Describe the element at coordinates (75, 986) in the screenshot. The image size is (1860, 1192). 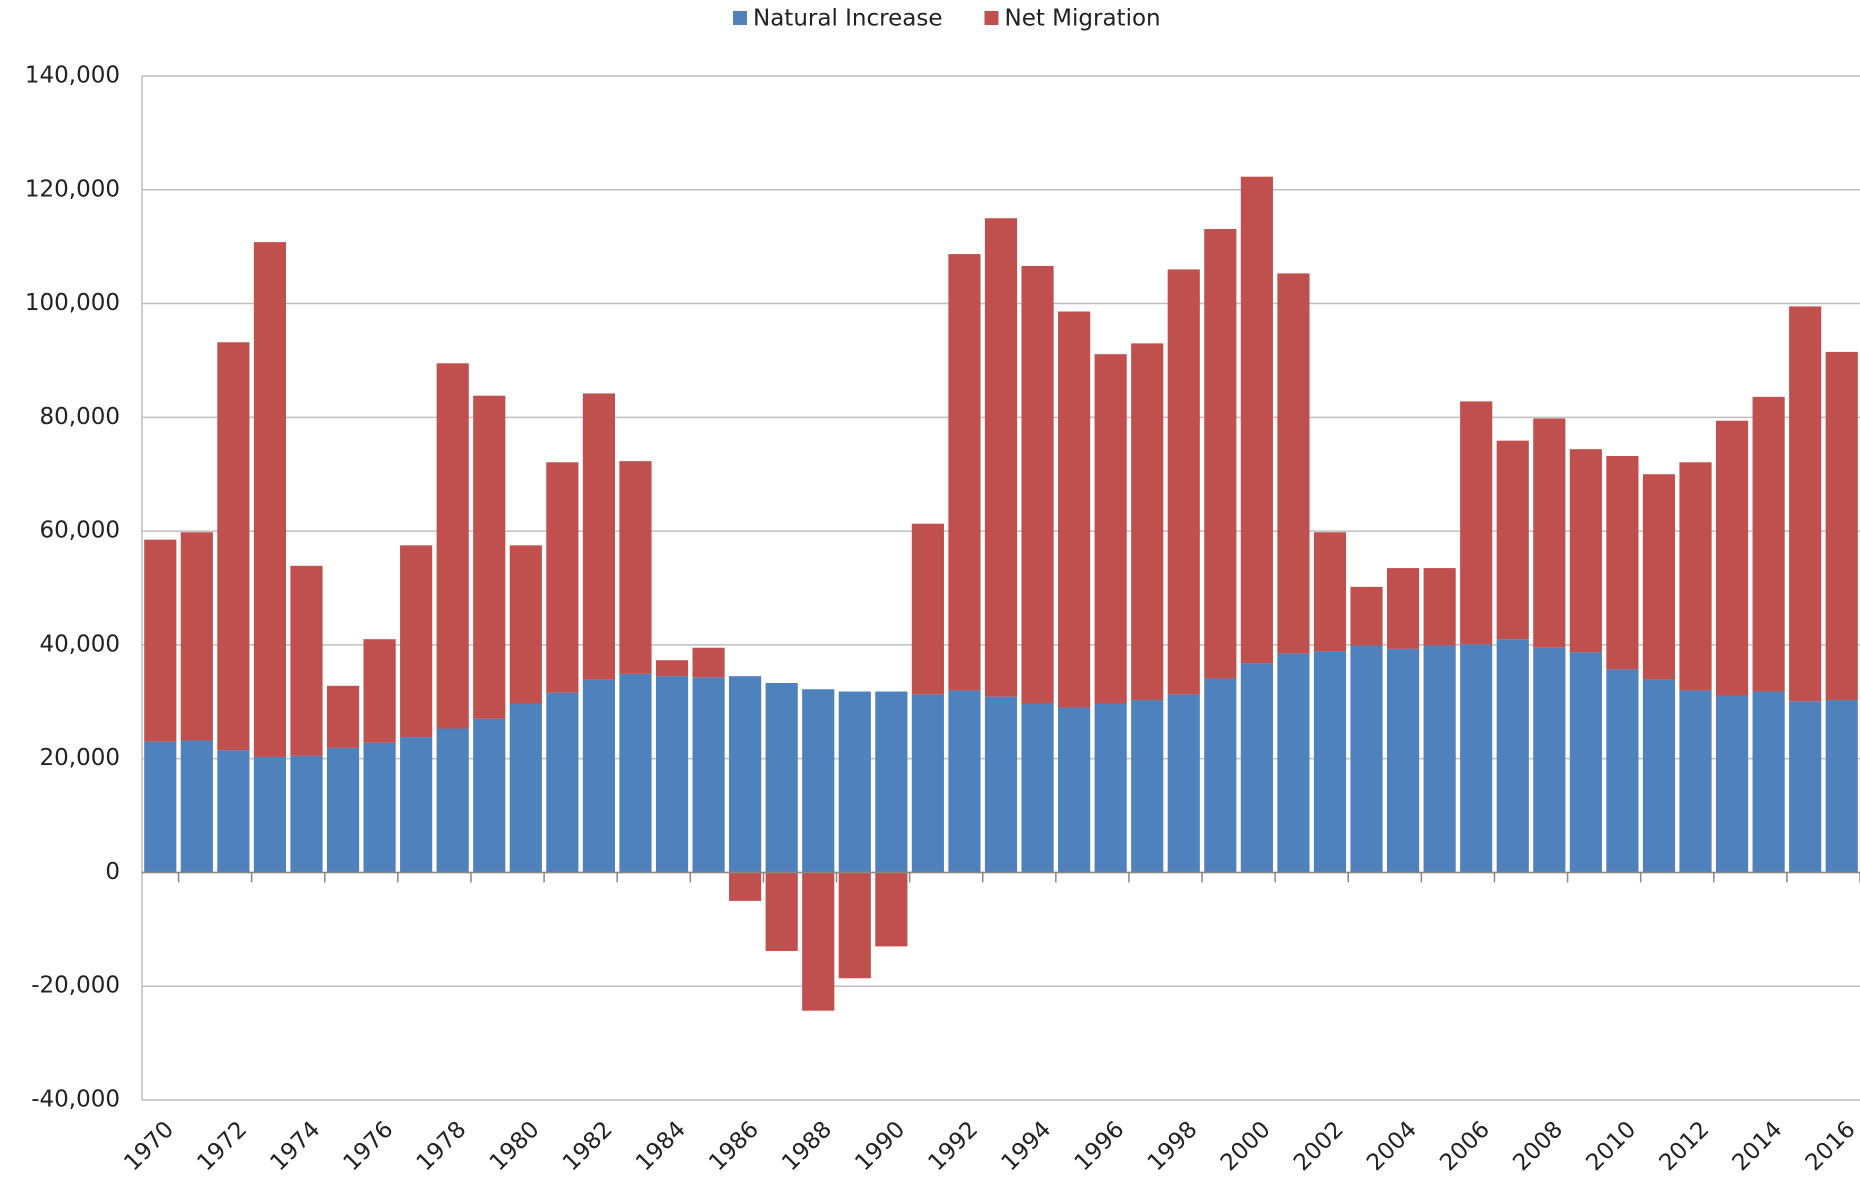
I see `y-tick-label: -20,000` at that location.